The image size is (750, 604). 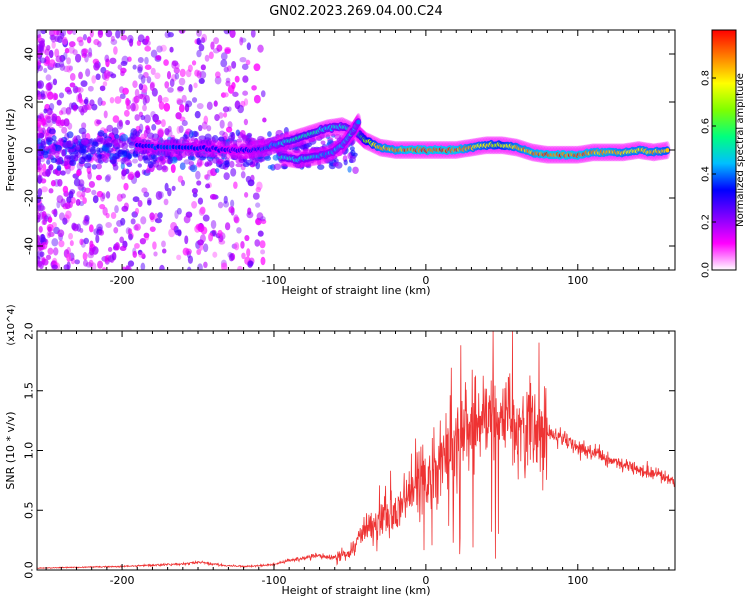 What do you see at coordinates (706, 270) in the screenshot?
I see `colorbar-tick-label: 0.0` at bounding box center [706, 270].